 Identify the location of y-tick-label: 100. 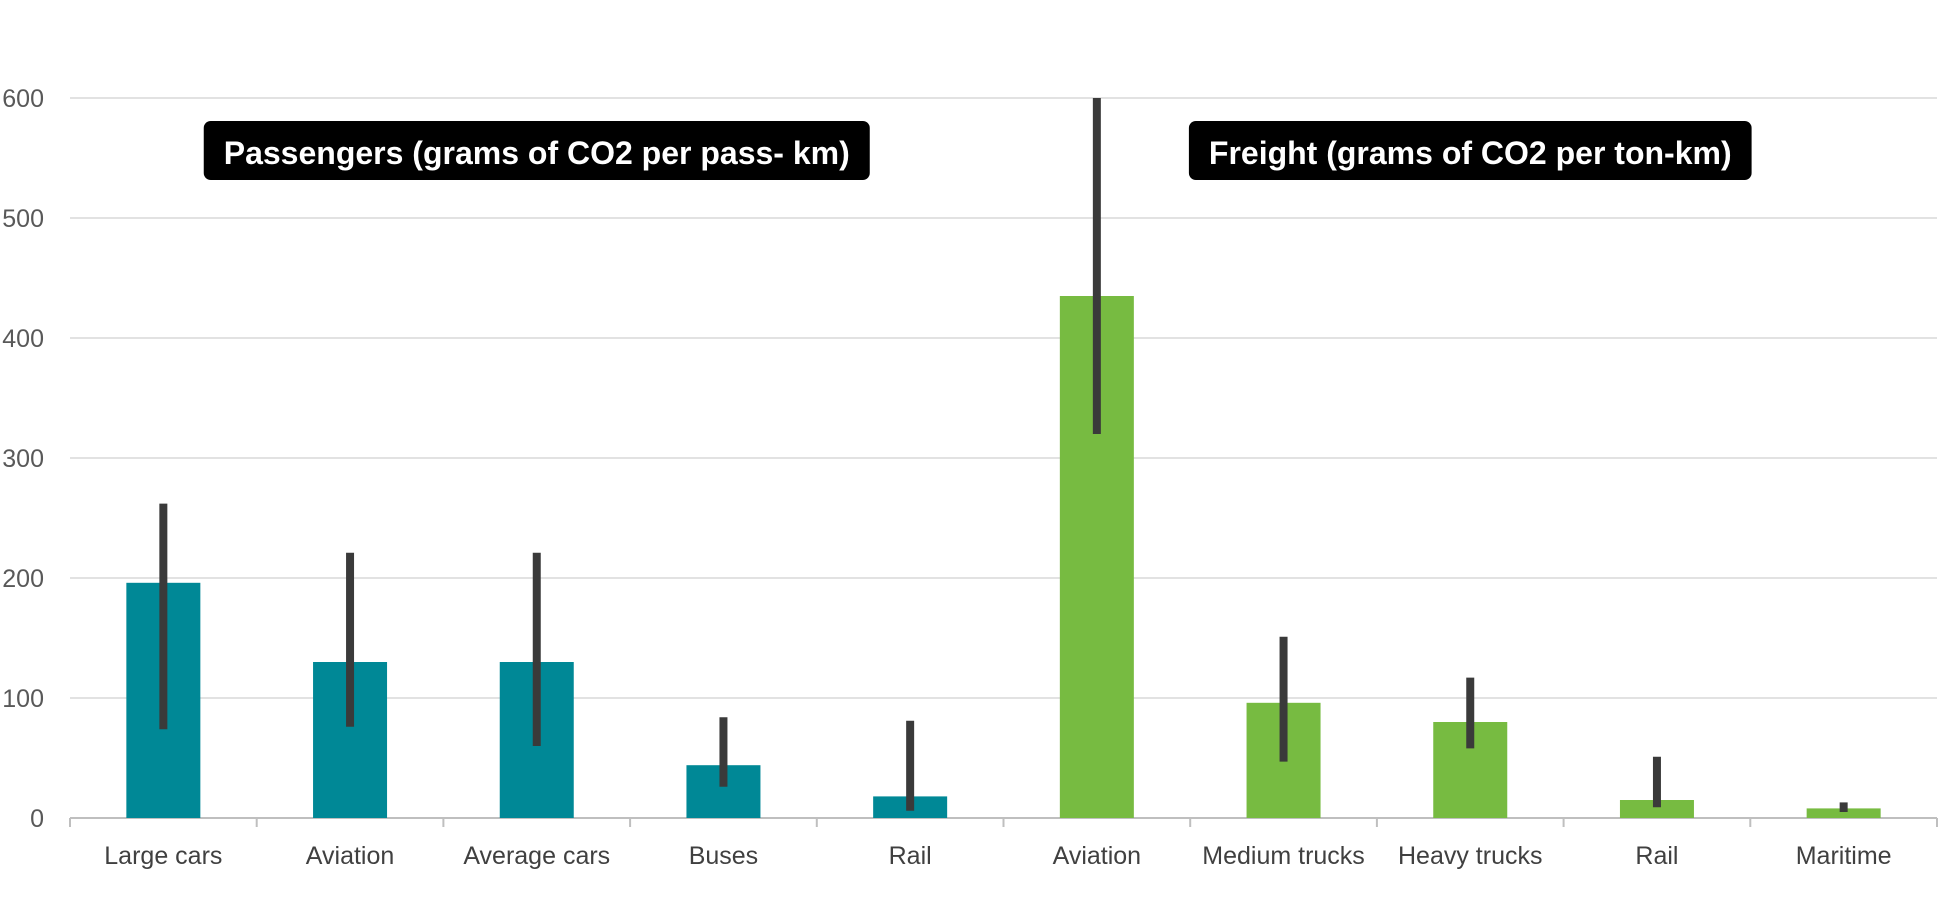
(23, 699).